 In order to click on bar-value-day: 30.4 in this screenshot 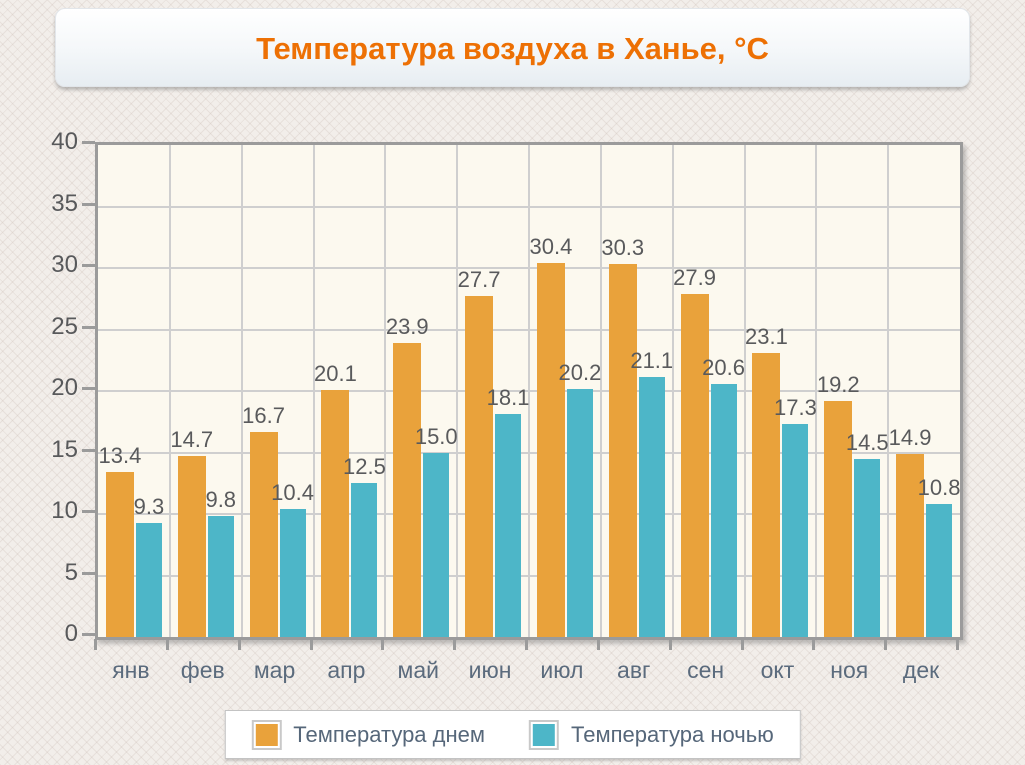, I will do `click(551, 247)`.